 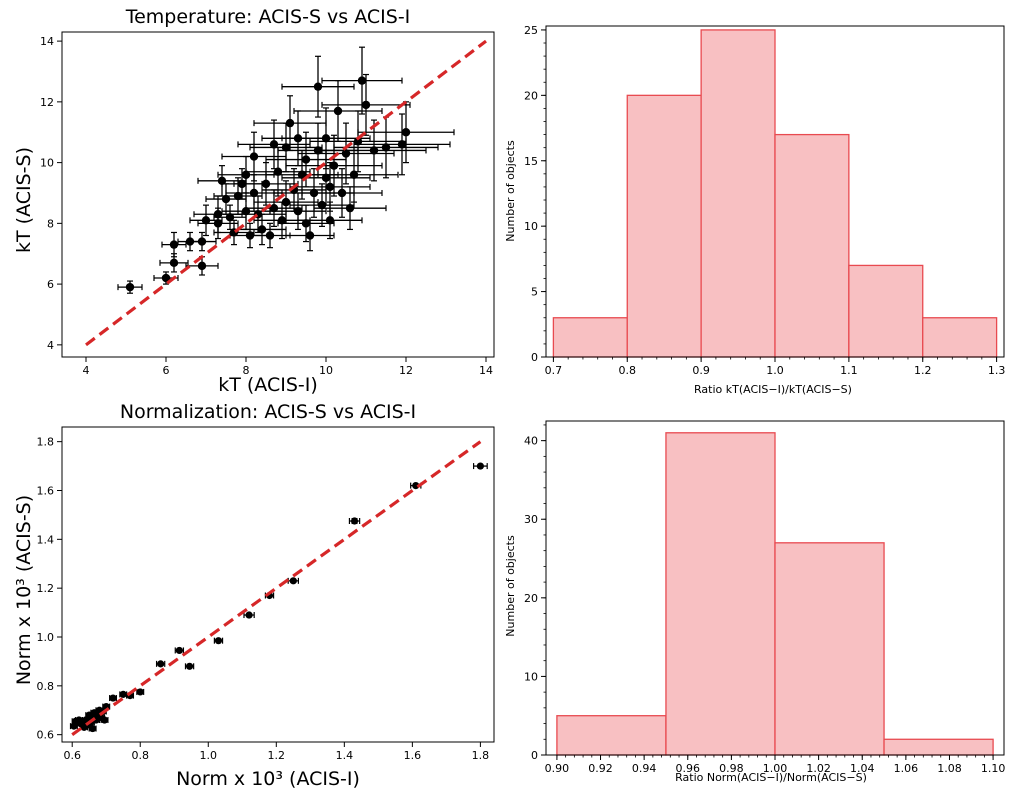 I want to click on normalization-x-axis-label: Norm x 10³ (ACIS-I), so click(x=268, y=779).